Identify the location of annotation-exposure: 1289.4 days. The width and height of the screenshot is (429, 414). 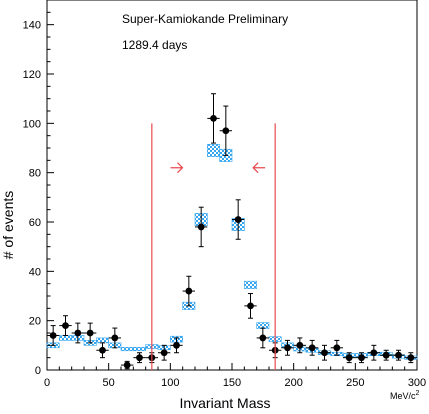
(154, 45).